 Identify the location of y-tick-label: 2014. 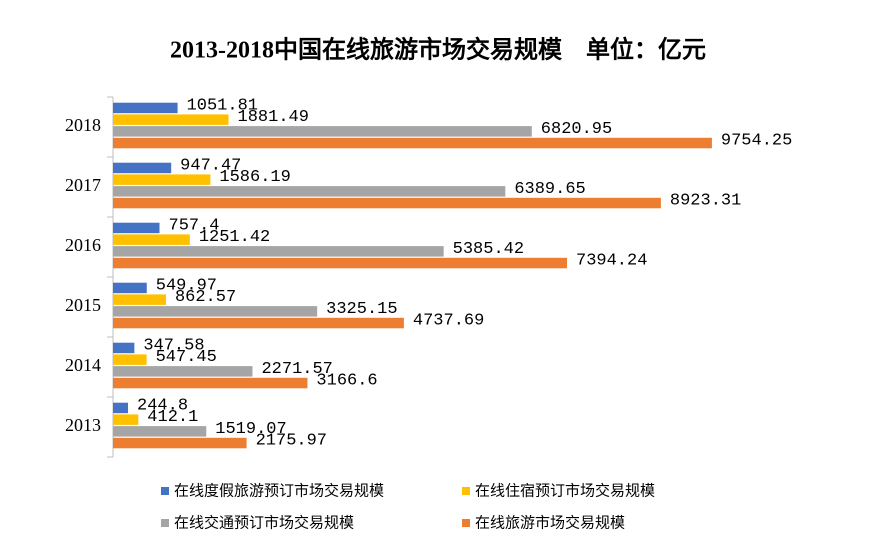
(83, 365).